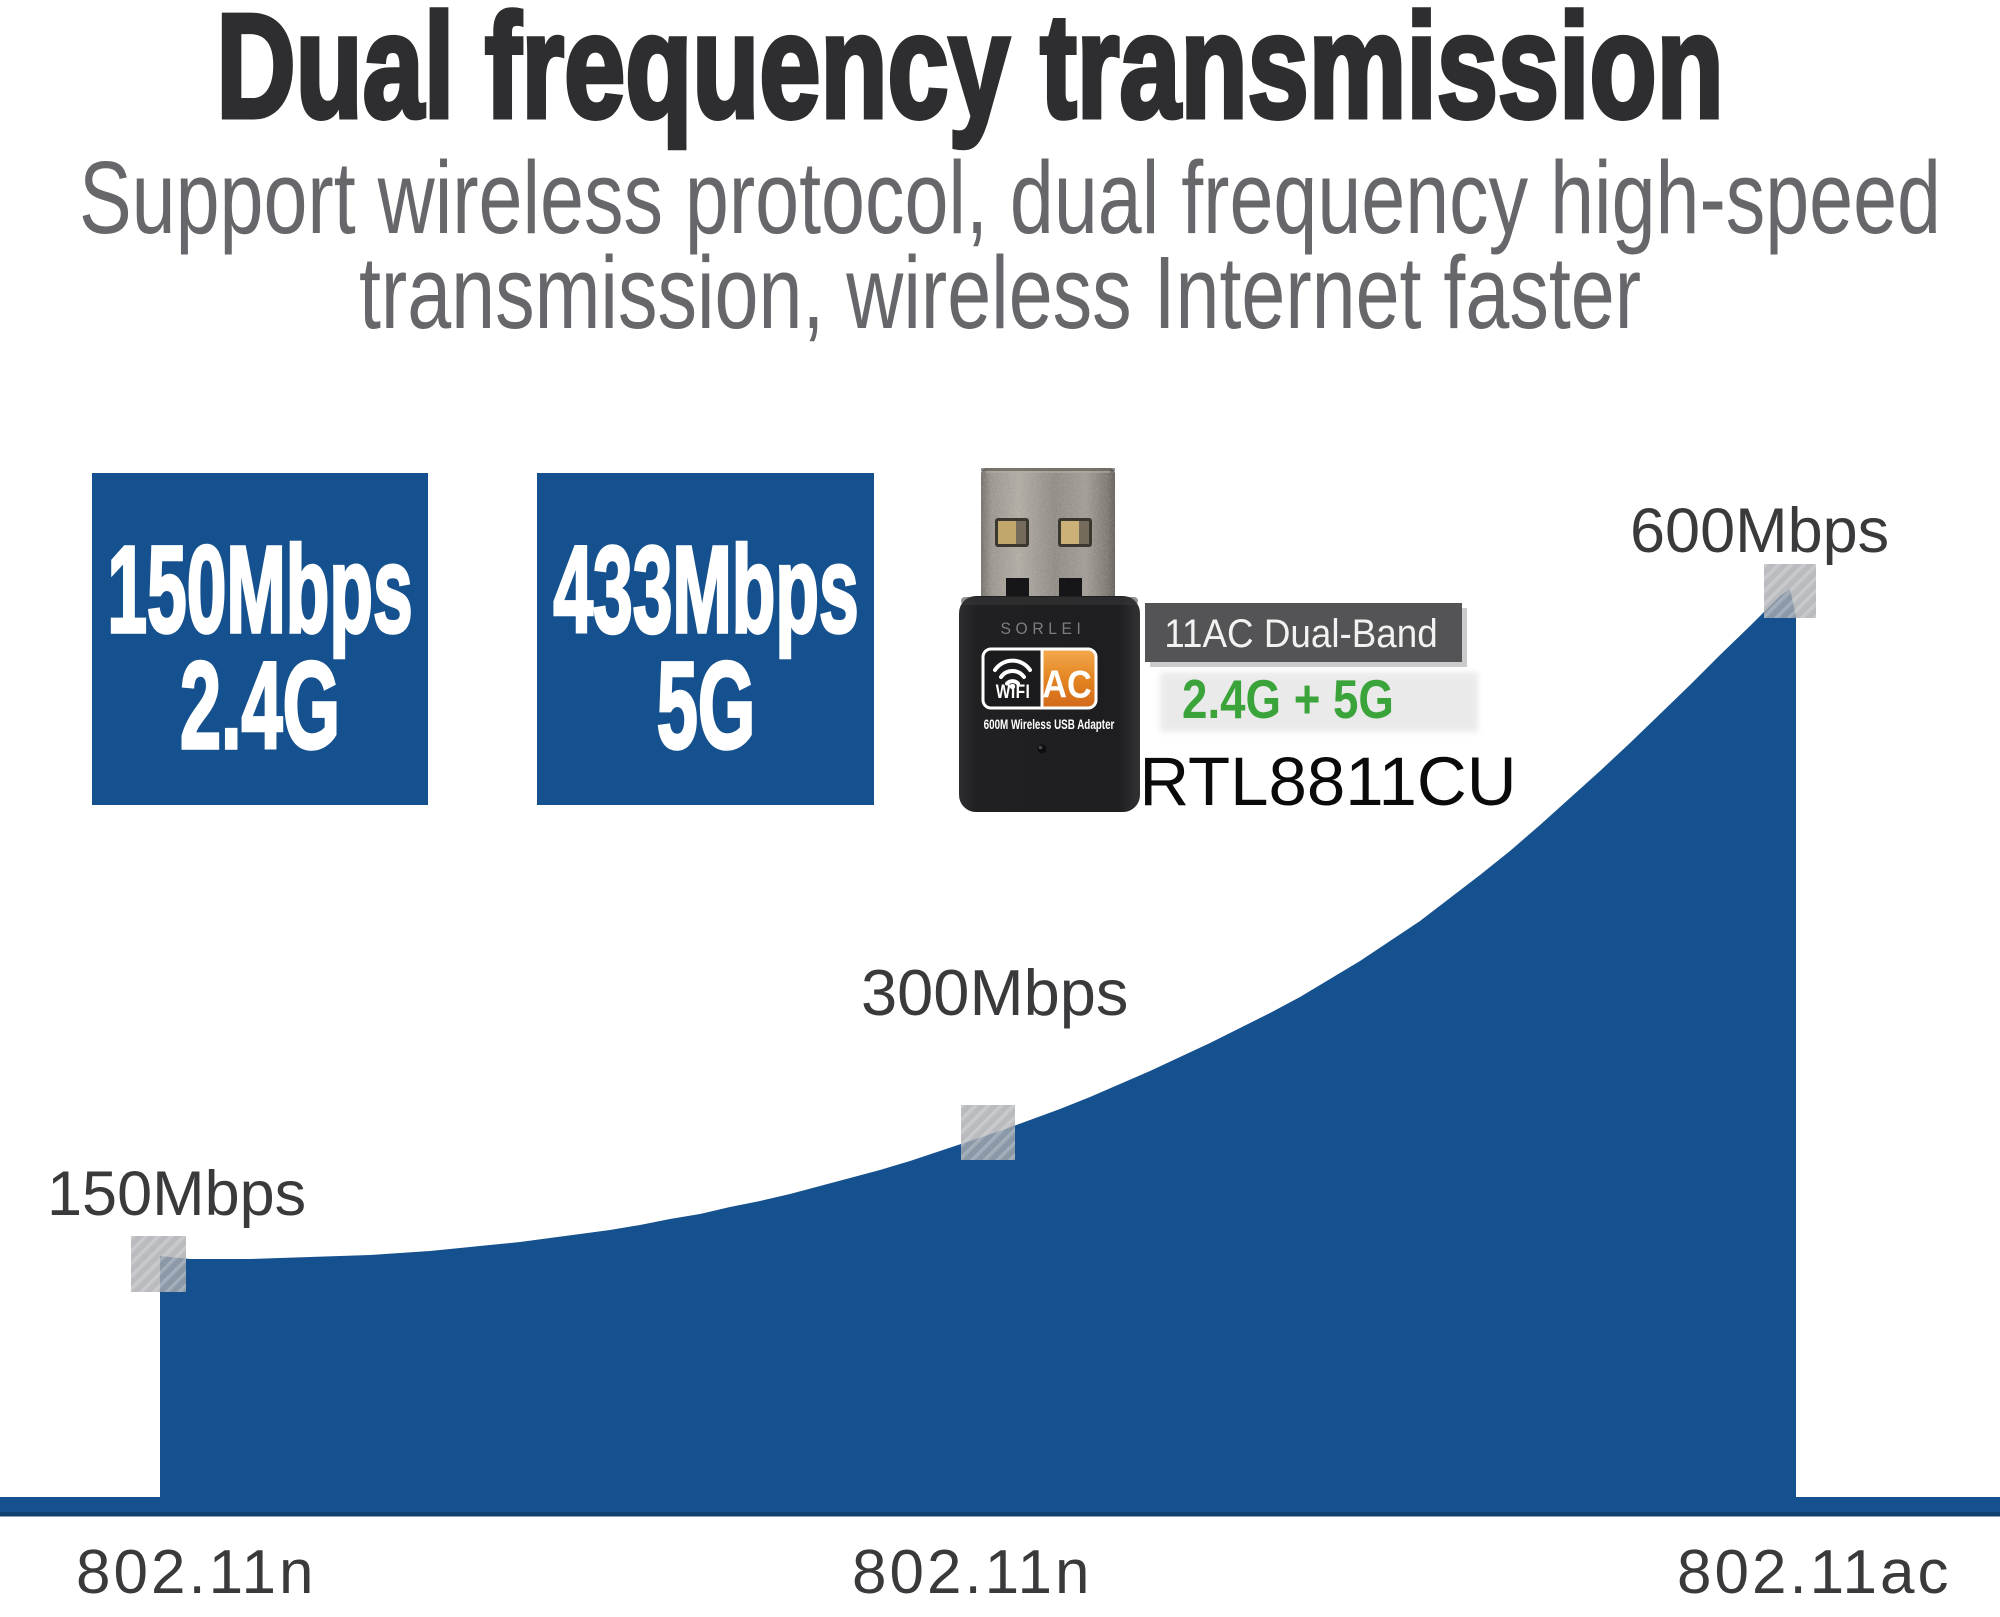  What do you see at coordinates (1049, 724) in the screenshot?
I see `svg-text: 600M Wireless USB Adapter` at bounding box center [1049, 724].